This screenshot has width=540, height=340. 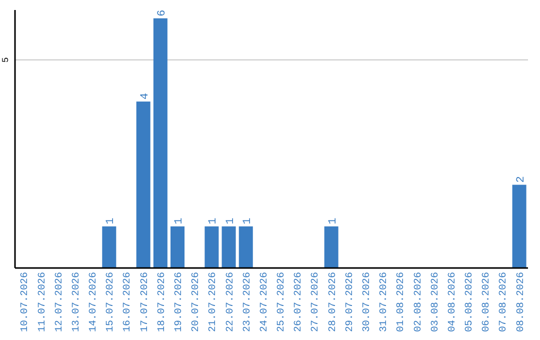 I want to click on x-tick-label: 01.08.2026, so click(x=402, y=302).